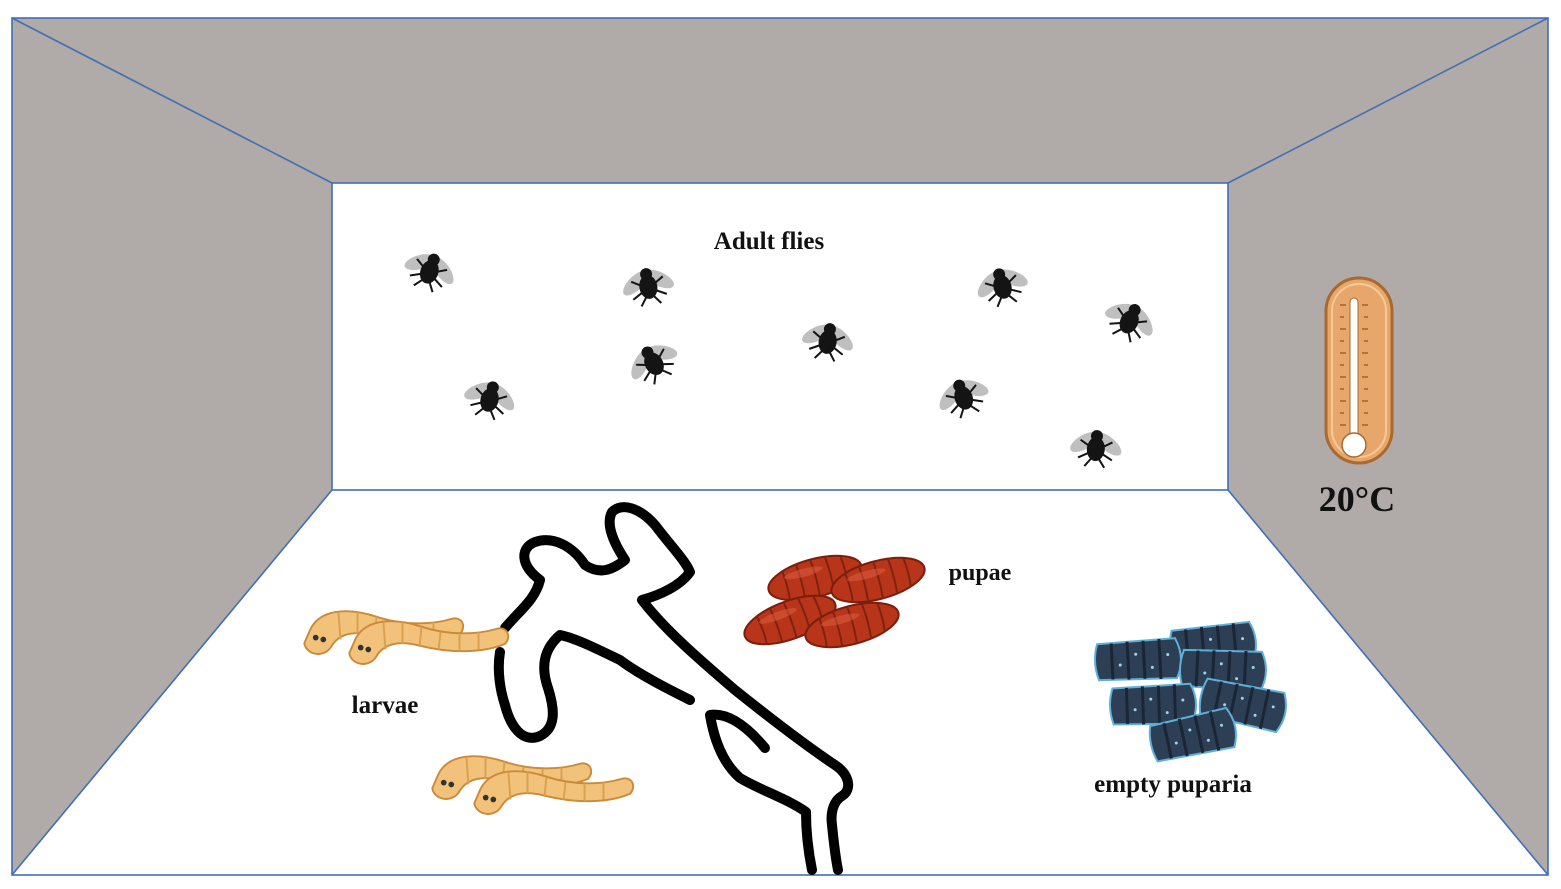 The height and width of the screenshot is (889, 1561). Describe the element at coordinates (673, 688) in the screenshot. I see `body-outline-icon` at that location.